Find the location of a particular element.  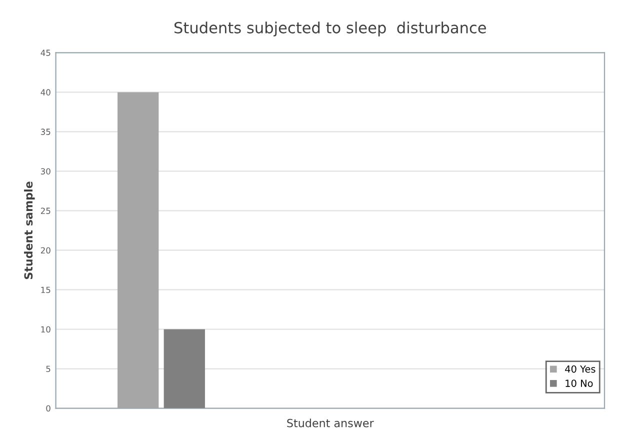

y-tick-label: 45 is located at coordinates (45, 53).